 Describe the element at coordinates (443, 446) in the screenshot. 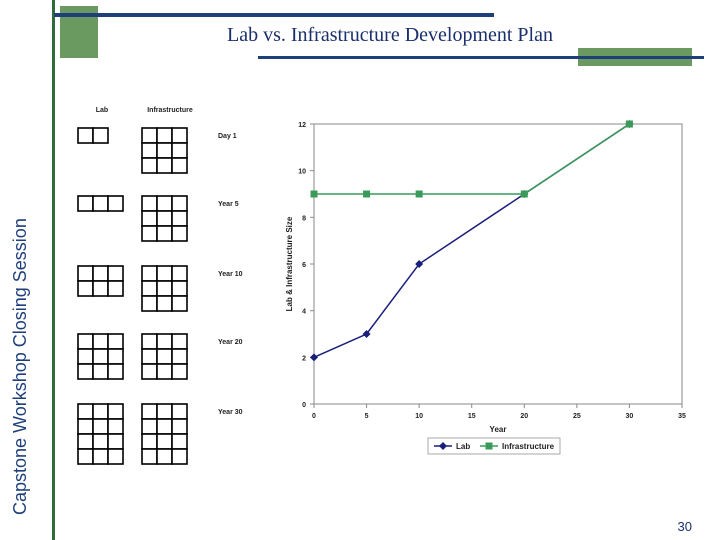

I see `legend-lab-marker` at that location.